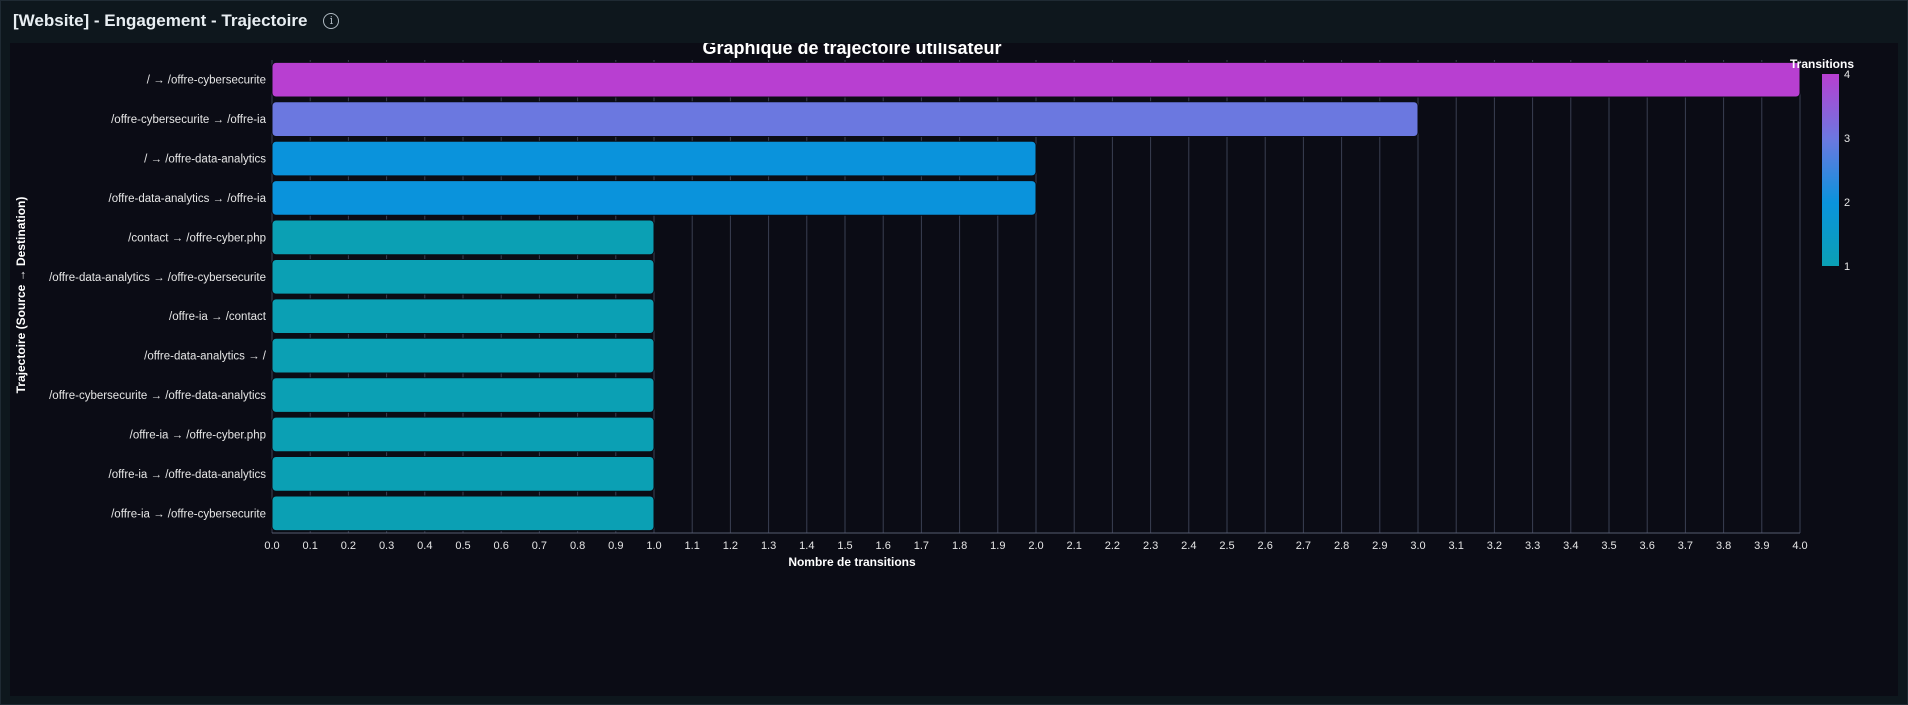 The width and height of the screenshot is (1908, 705). I want to click on category-label: /offre-data-analytics → /offre-ia, so click(188, 199).